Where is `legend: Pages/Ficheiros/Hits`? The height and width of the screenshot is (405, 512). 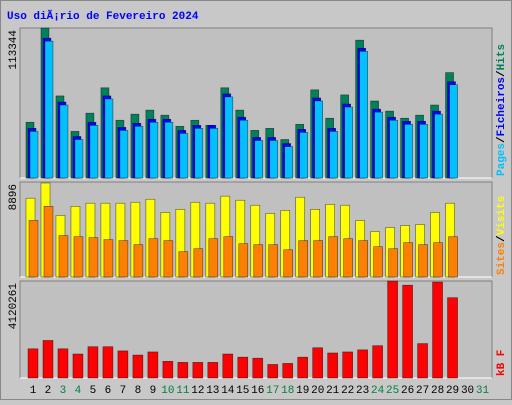
legend: Pages/Ficheiros/Hits is located at coordinates (502, 110).